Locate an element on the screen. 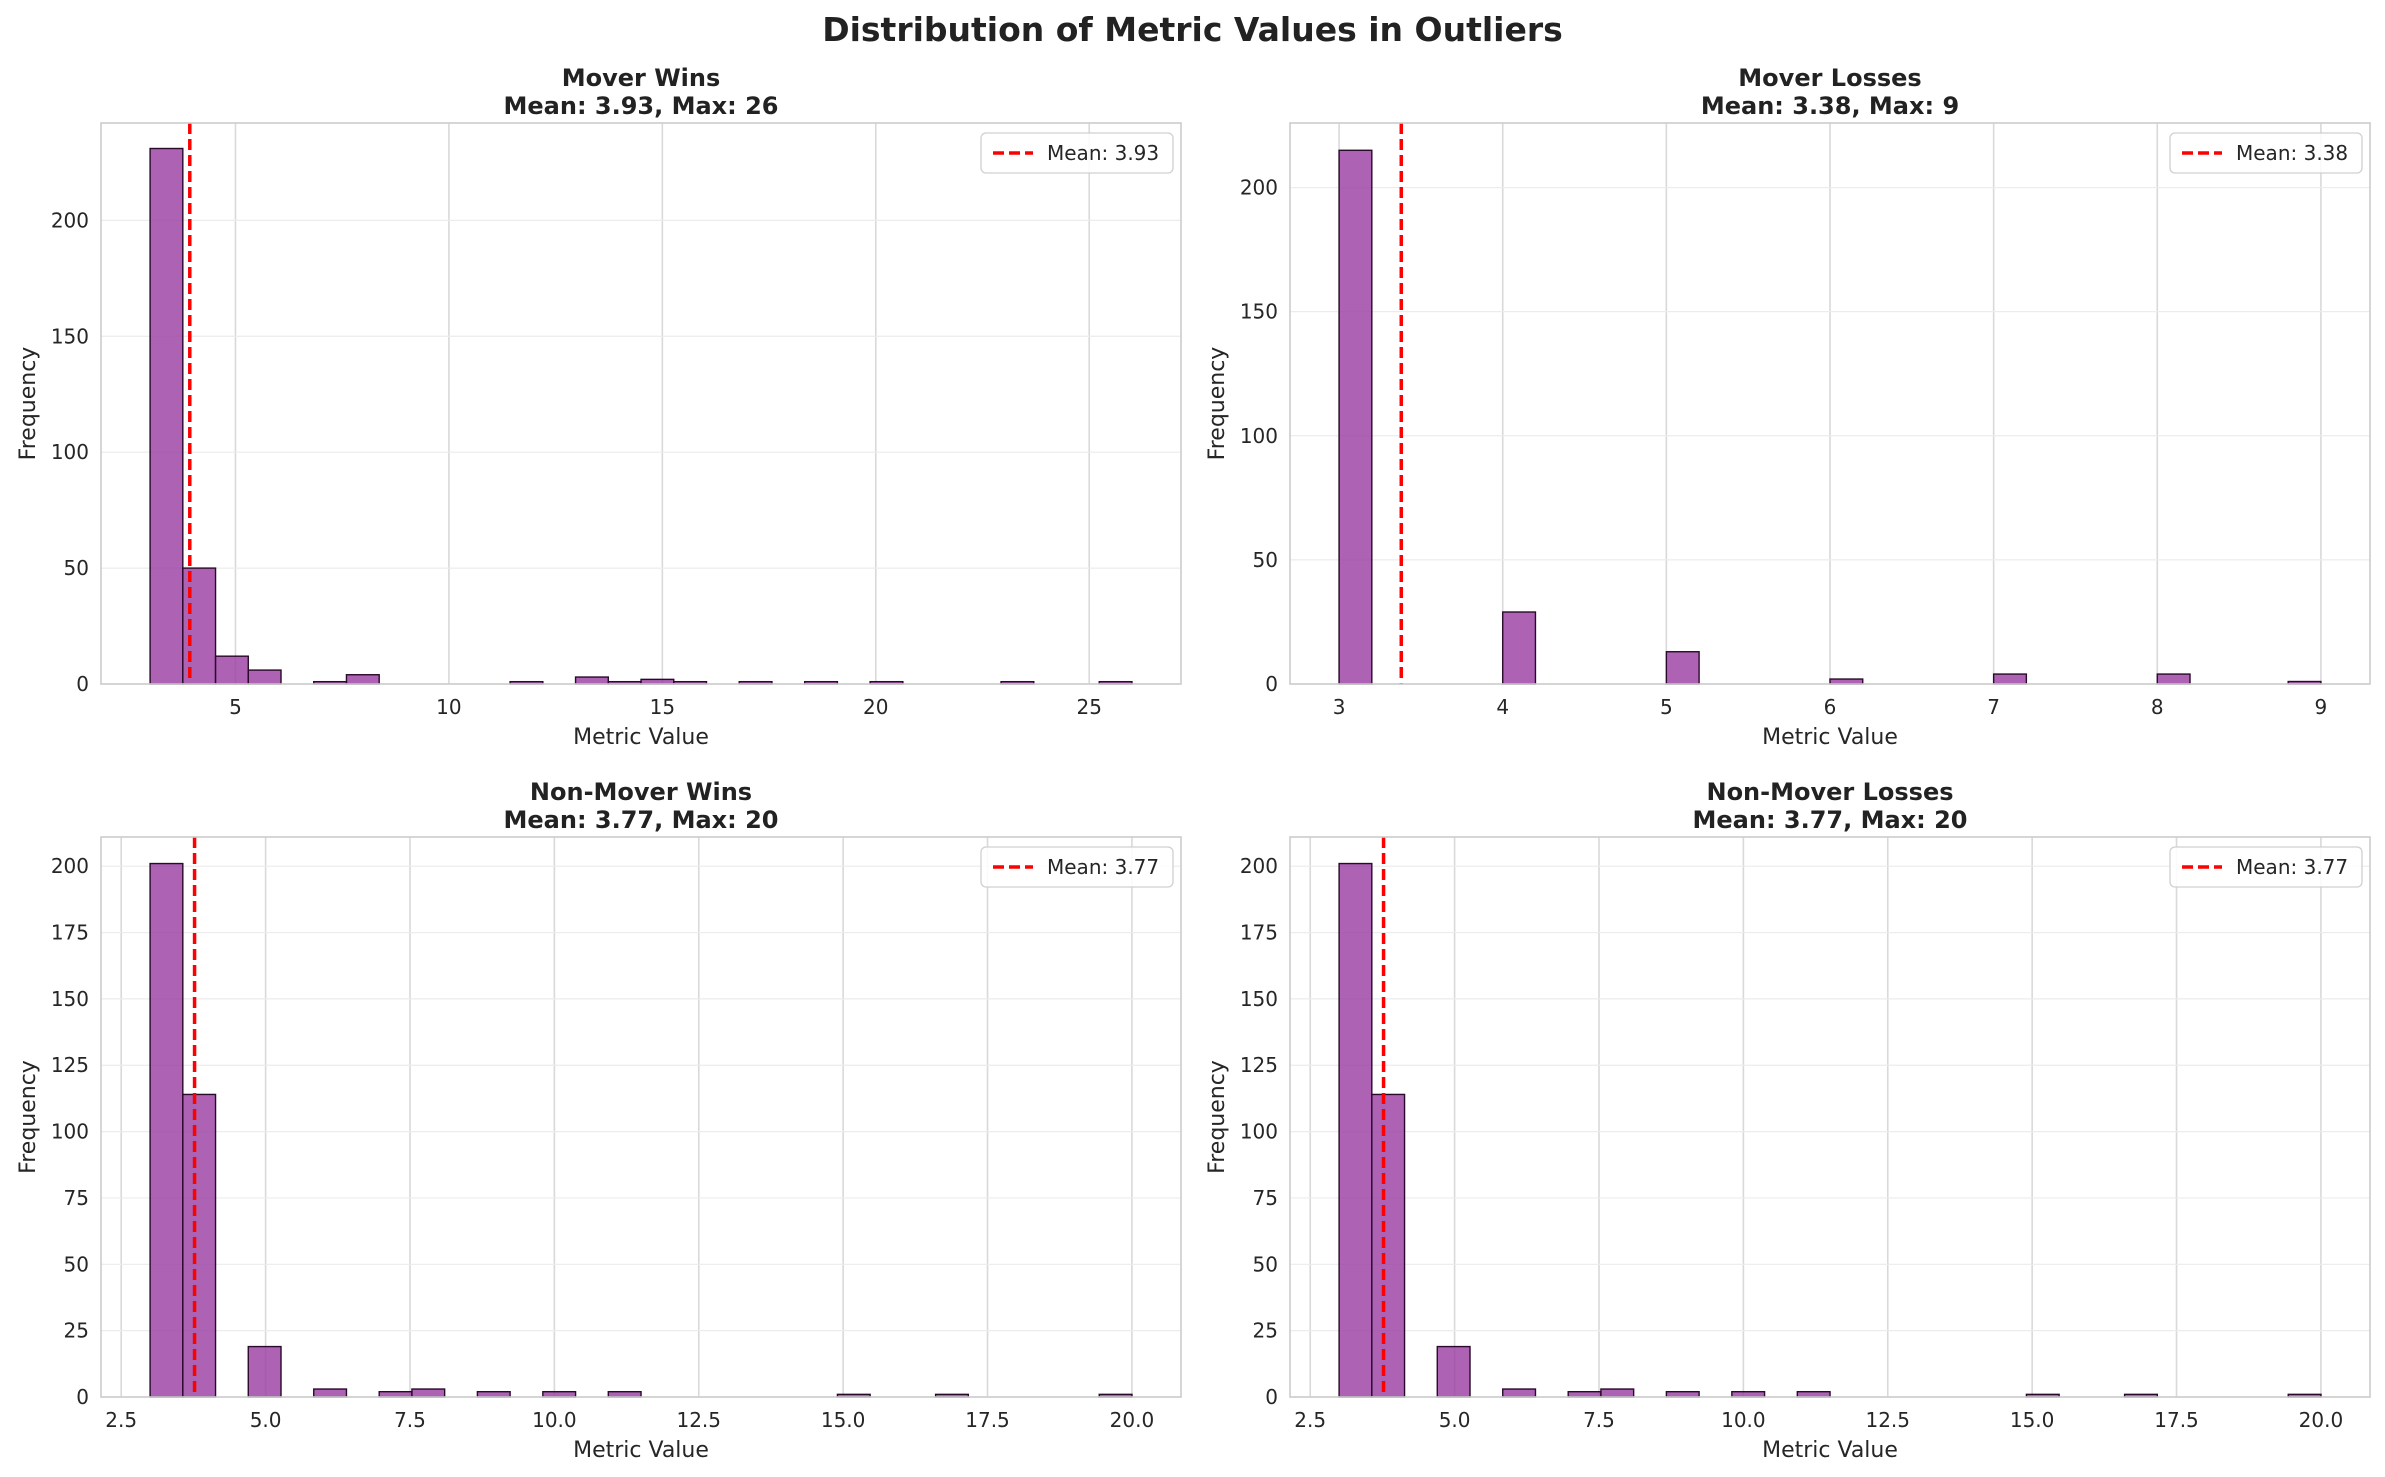 Image resolution: width=2385 pixels, height=1477 pixels. x-tick-label: 15 is located at coordinates (662, 707).